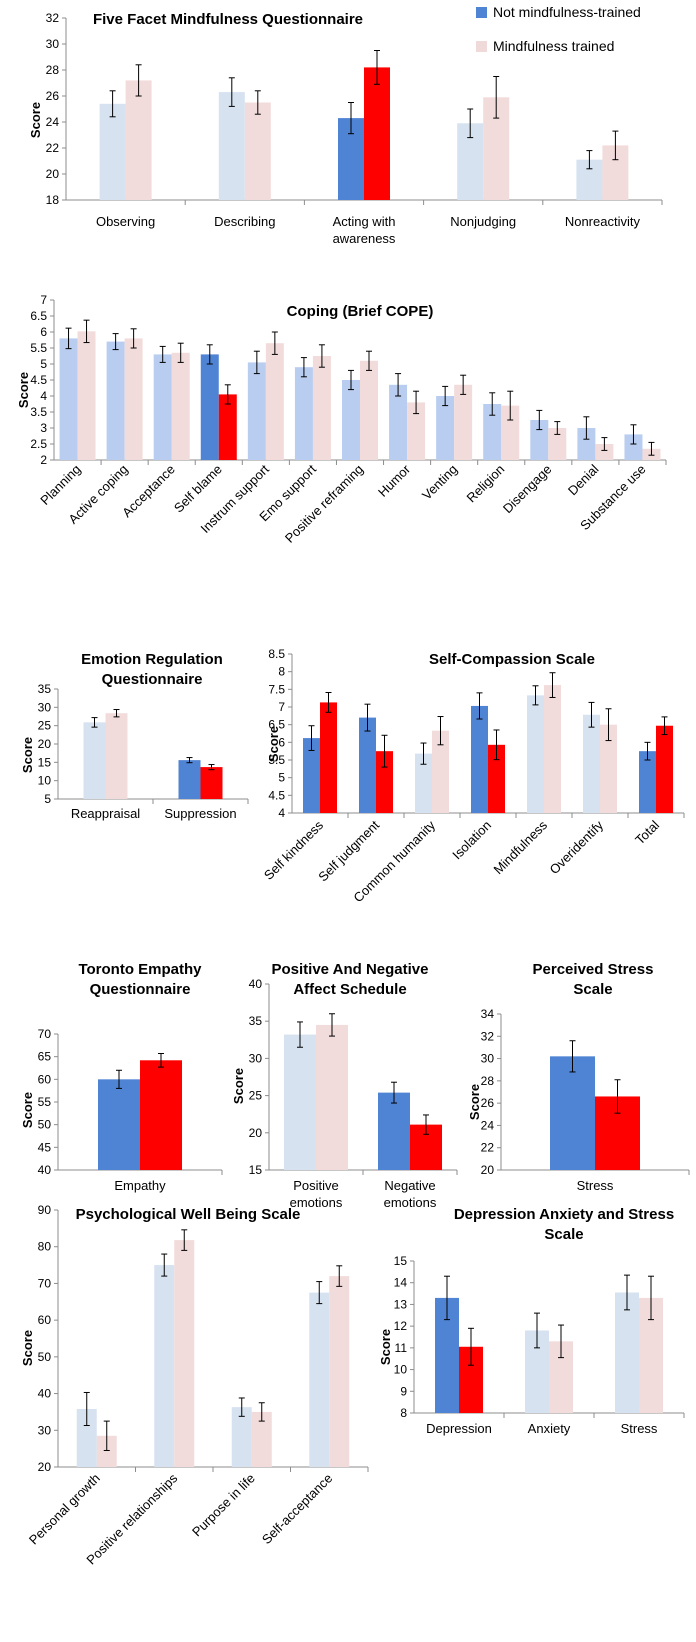 The height and width of the screenshot is (1642, 696). What do you see at coordinates (105, 813) in the screenshot?
I see `category-label: Reappraisal` at bounding box center [105, 813].